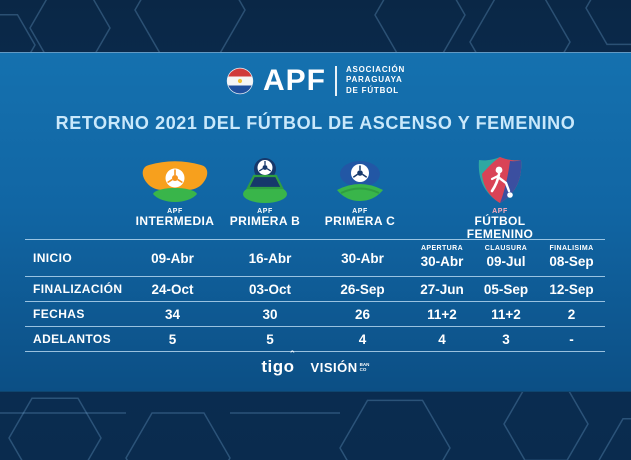 The height and width of the screenshot is (460, 631). What do you see at coordinates (360, 211) in the screenshot?
I see `primera-c-tag: APF` at bounding box center [360, 211].